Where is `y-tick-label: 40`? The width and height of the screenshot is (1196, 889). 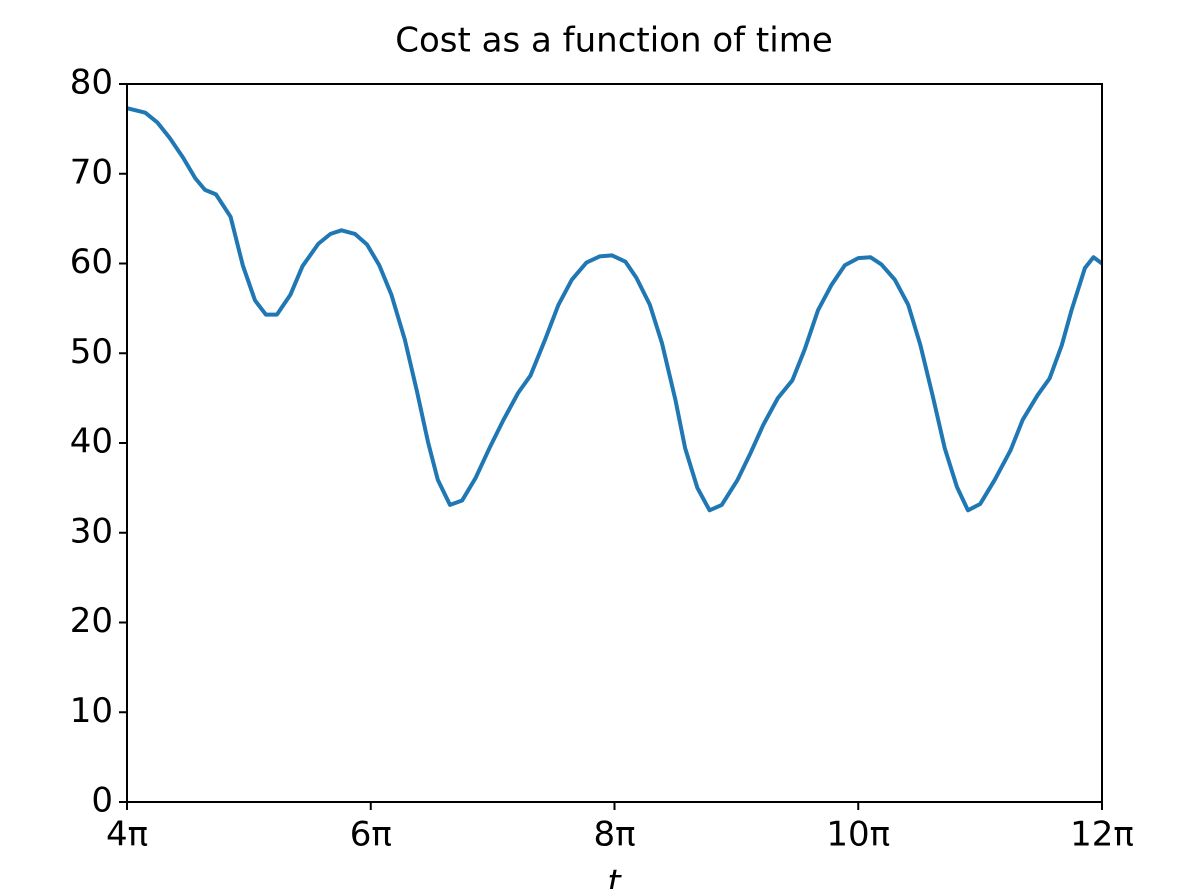 y-tick-label: 40 is located at coordinates (91, 442).